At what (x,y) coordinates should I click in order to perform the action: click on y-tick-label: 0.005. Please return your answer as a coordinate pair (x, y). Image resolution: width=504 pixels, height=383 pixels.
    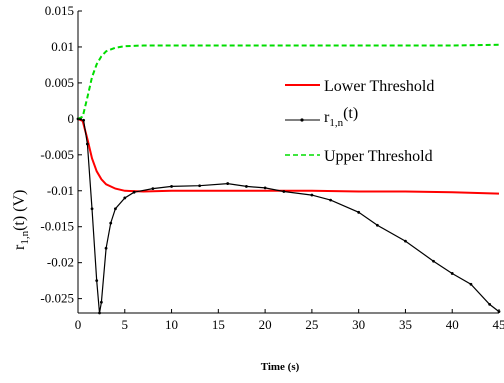
    Looking at the image, I should click on (59, 82).